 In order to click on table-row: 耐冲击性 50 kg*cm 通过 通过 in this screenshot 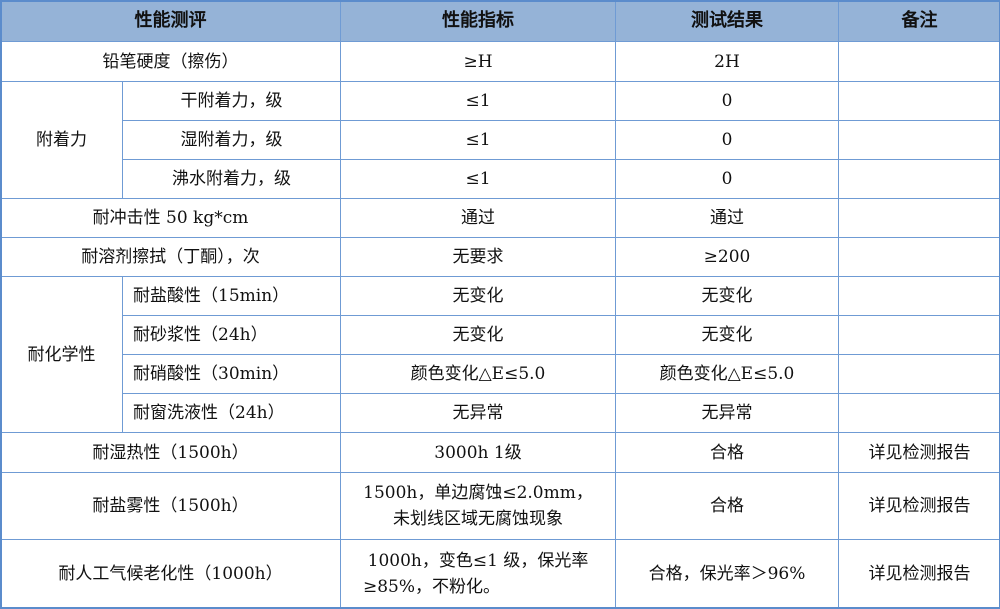, I will do `click(500, 218)`.